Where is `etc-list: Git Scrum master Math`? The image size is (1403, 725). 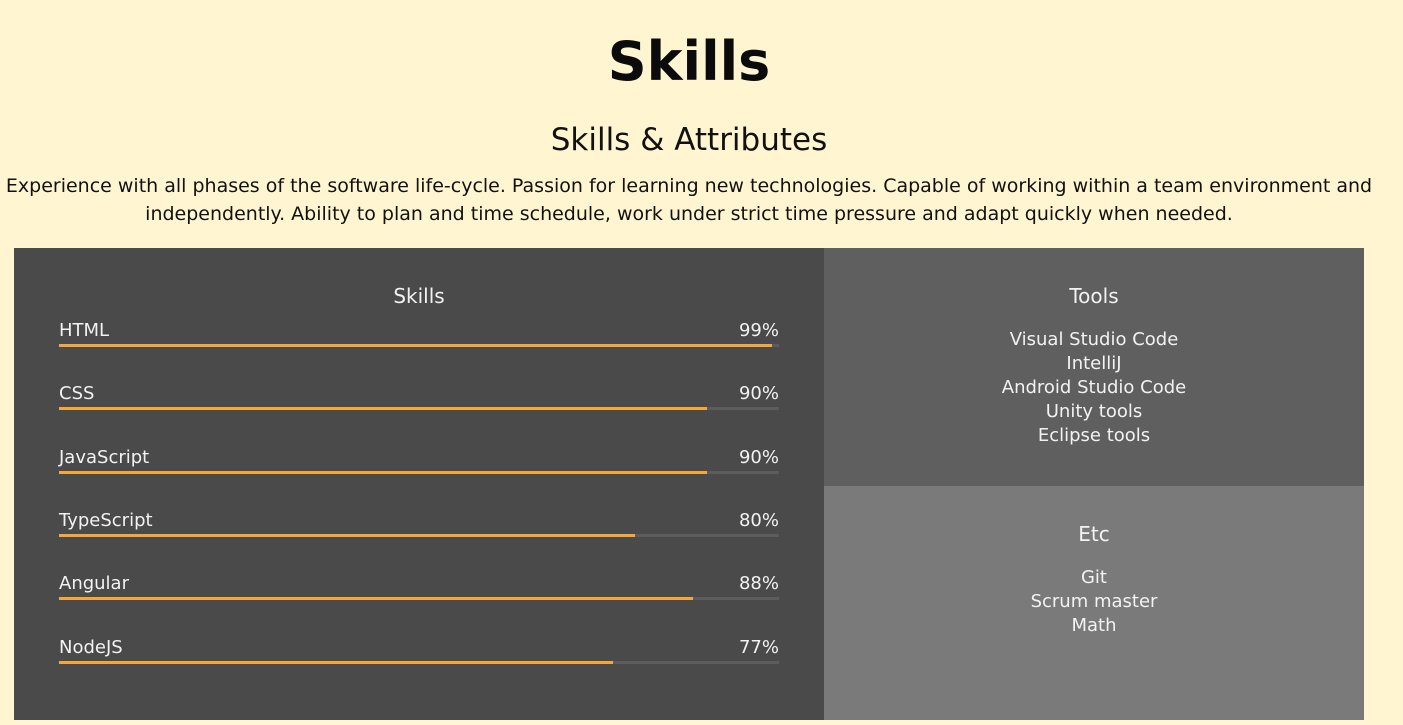 etc-list: Git Scrum master Math is located at coordinates (1094, 602).